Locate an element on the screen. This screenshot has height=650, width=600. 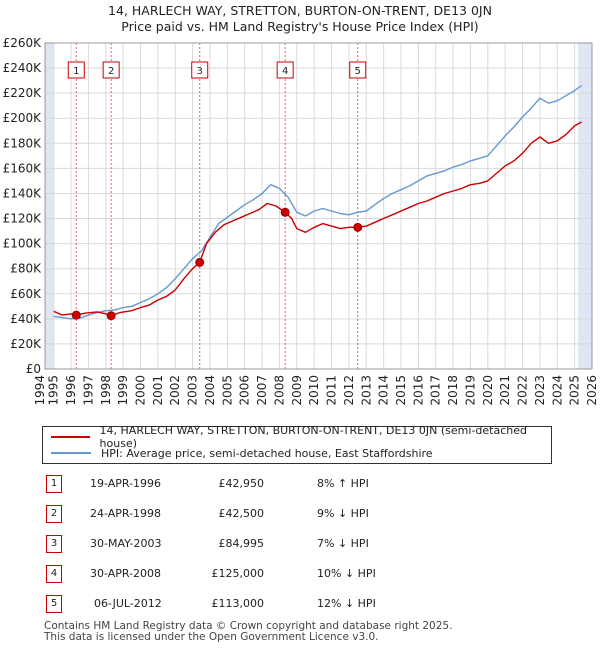
event-marker-label: 5 is located at coordinates (358, 71).